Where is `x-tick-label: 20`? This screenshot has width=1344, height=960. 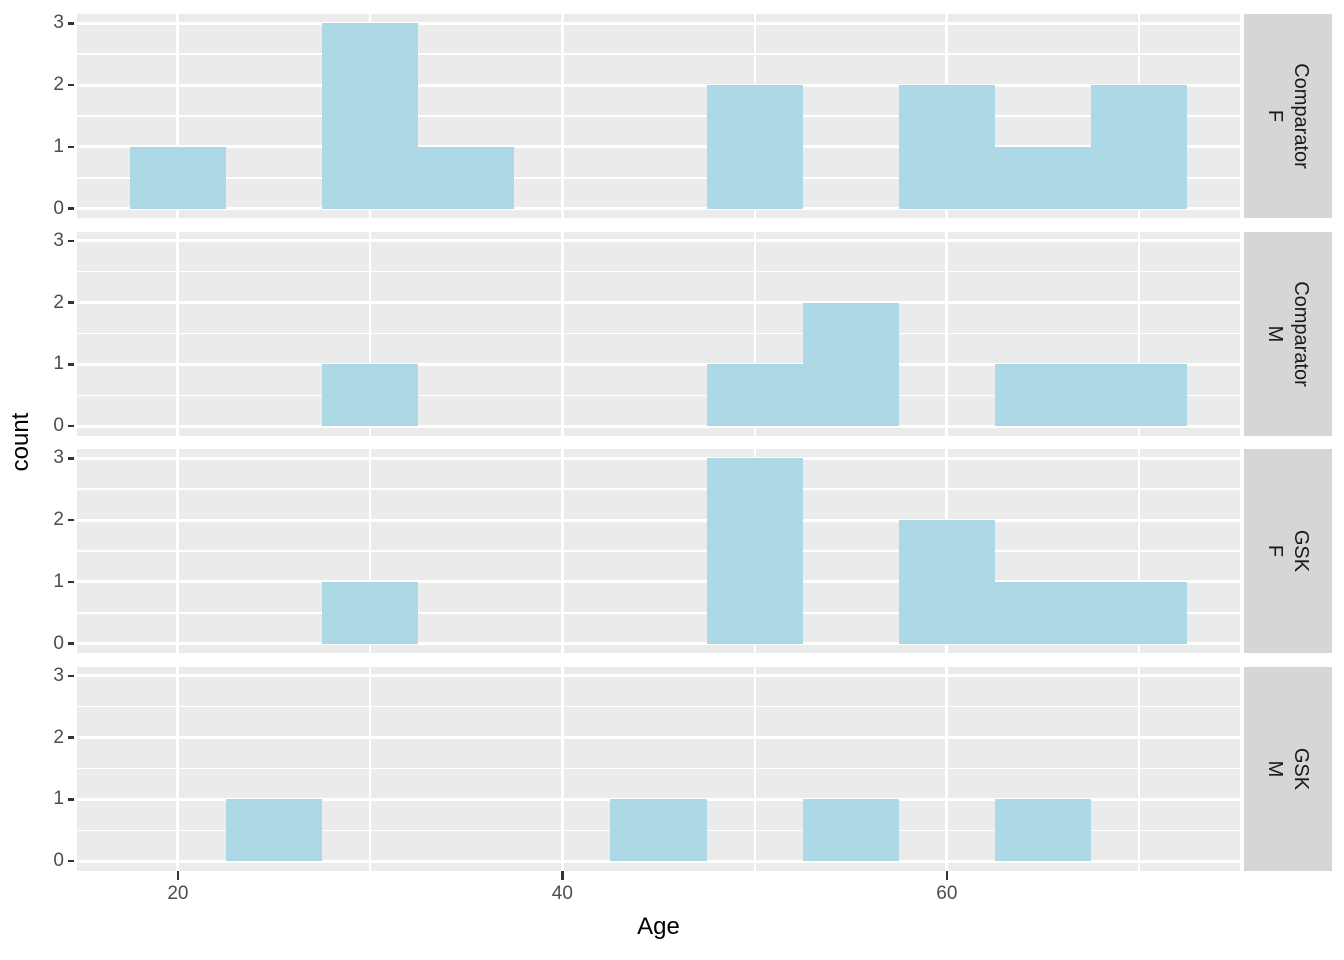
x-tick-label: 20 is located at coordinates (178, 893).